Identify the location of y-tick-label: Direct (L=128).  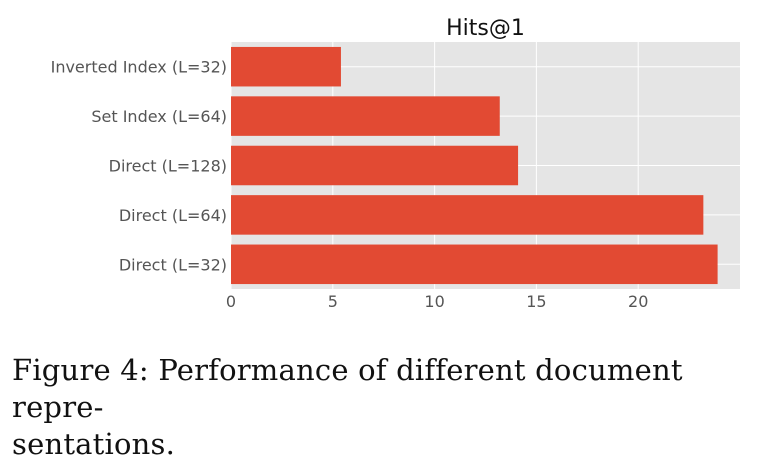
(168, 166).